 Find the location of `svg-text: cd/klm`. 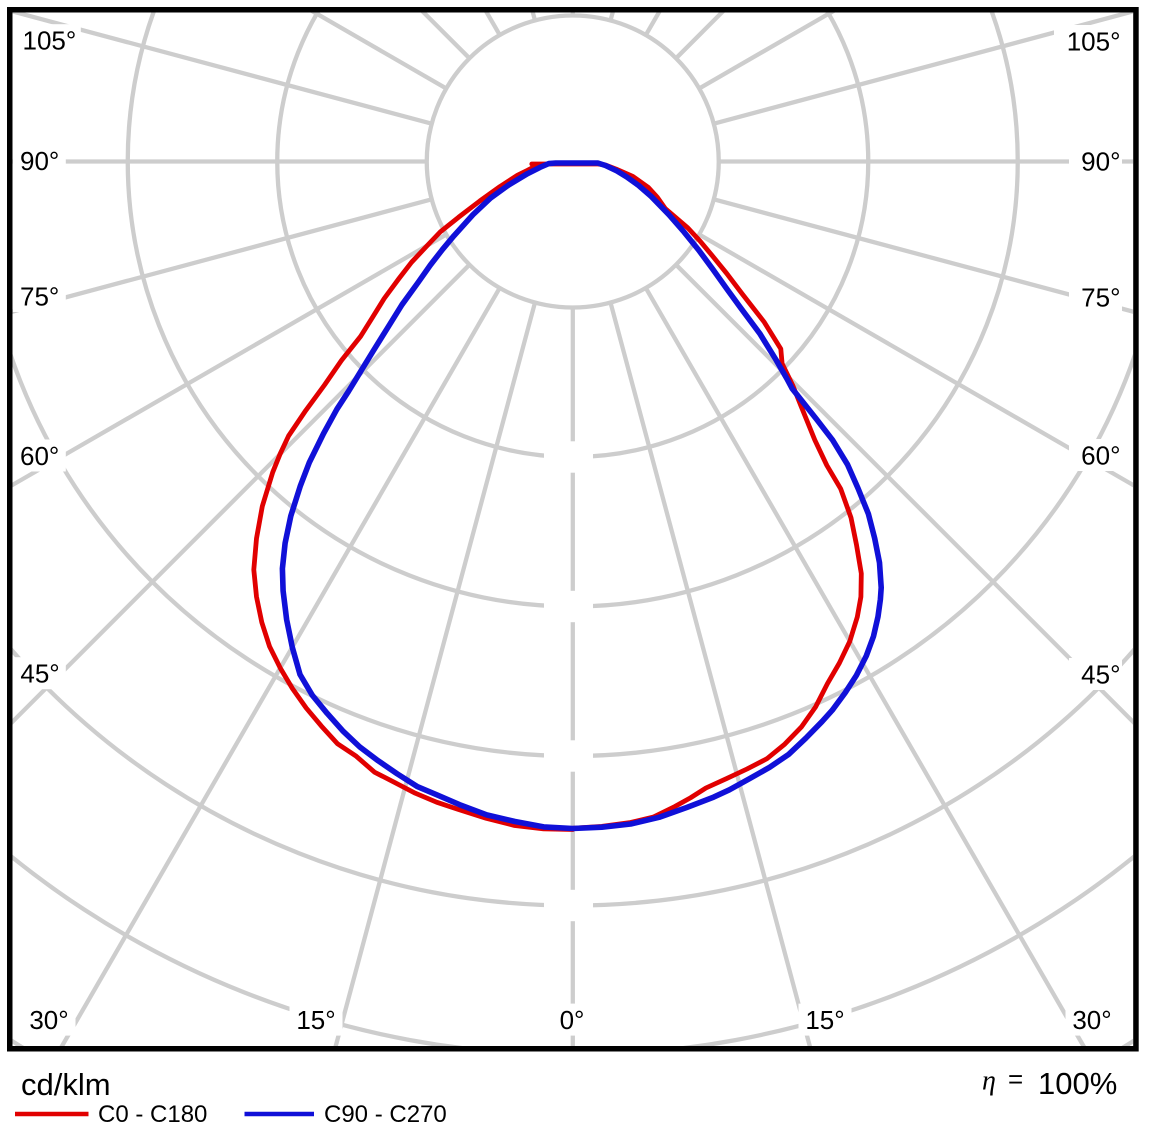

svg-text: cd/klm is located at coordinates (66, 1084).